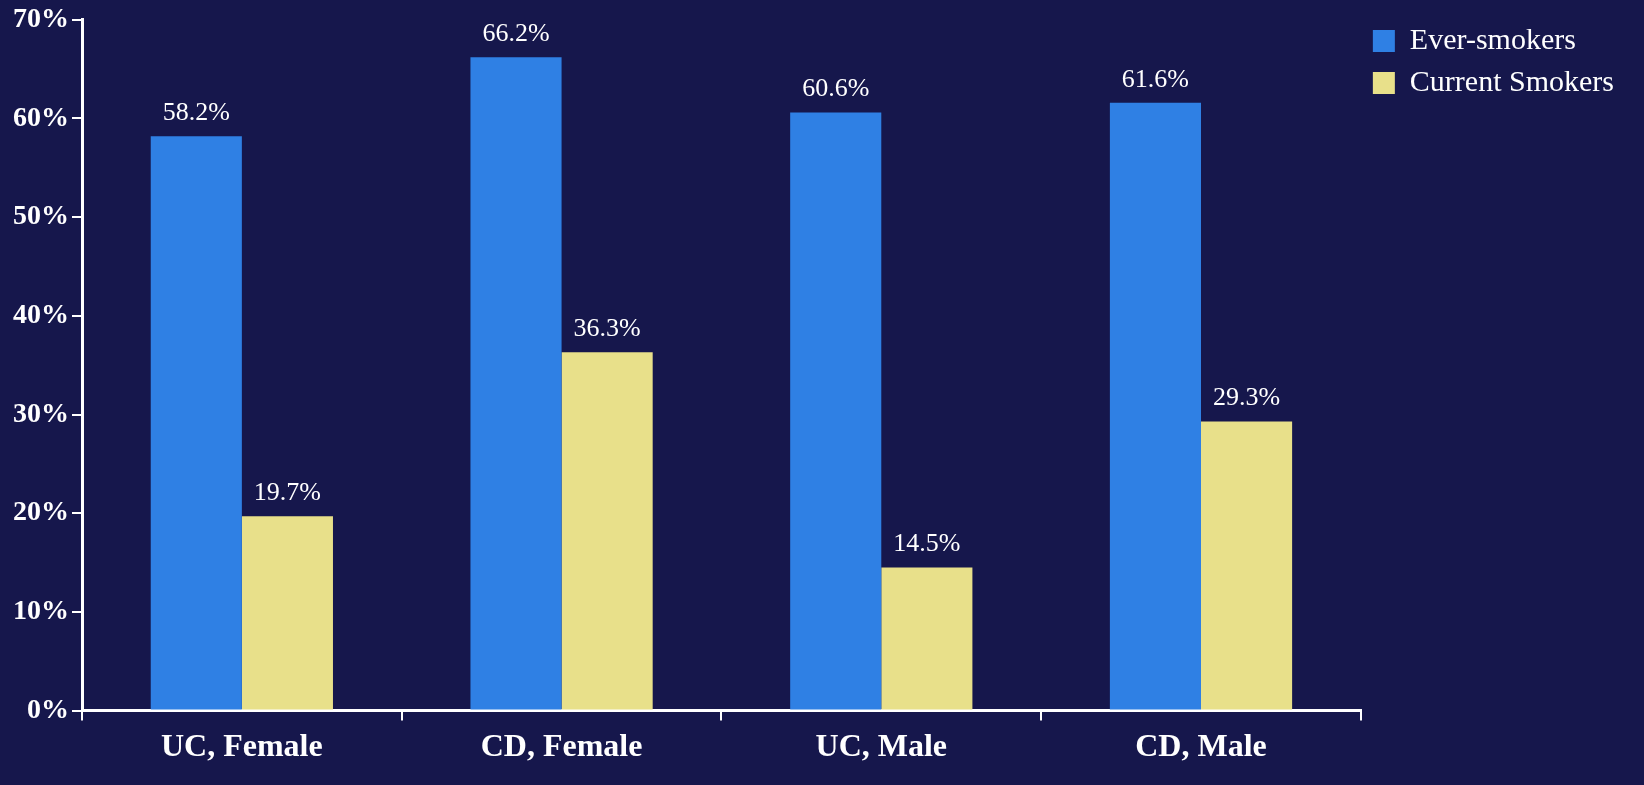 The width and height of the screenshot is (1644, 785). What do you see at coordinates (607, 328) in the screenshot?
I see `data-label: 36.3%` at bounding box center [607, 328].